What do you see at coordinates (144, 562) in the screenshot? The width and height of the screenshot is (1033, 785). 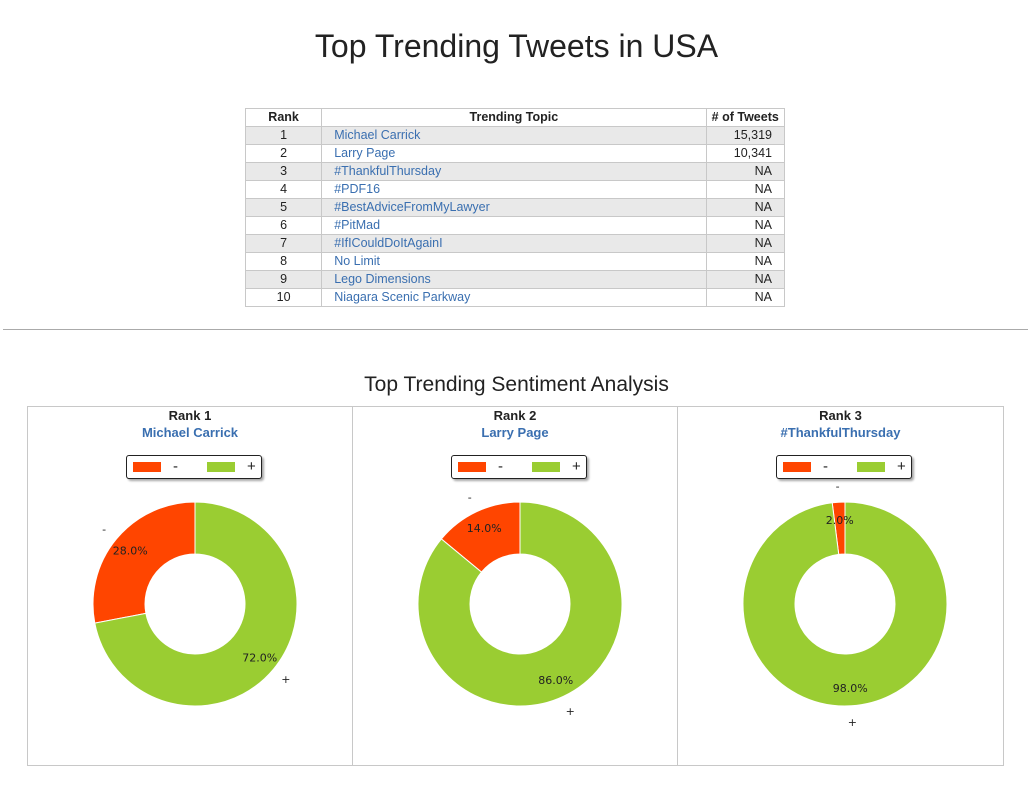 I see `negative-slice` at bounding box center [144, 562].